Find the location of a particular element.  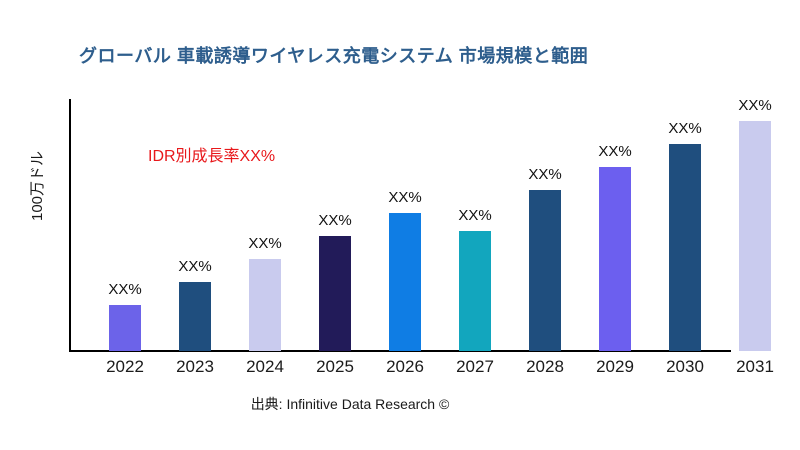

bar-value-label-2027: XX% is located at coordinates (475, 215).